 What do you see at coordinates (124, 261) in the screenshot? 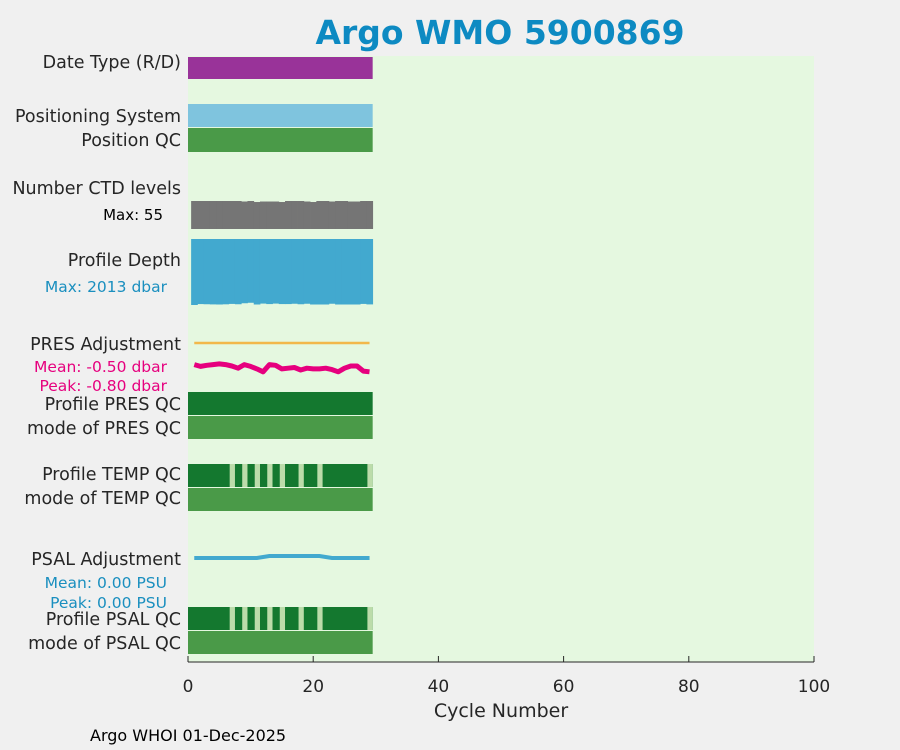
I see `row-label-4: Profile Depth` at bounding box center [124, 261].